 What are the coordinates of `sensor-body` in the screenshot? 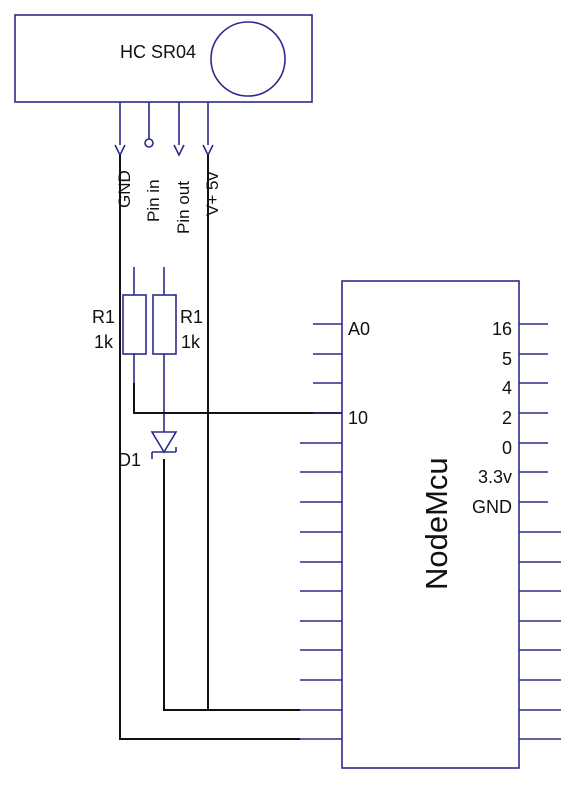 It's located at (163, 58).